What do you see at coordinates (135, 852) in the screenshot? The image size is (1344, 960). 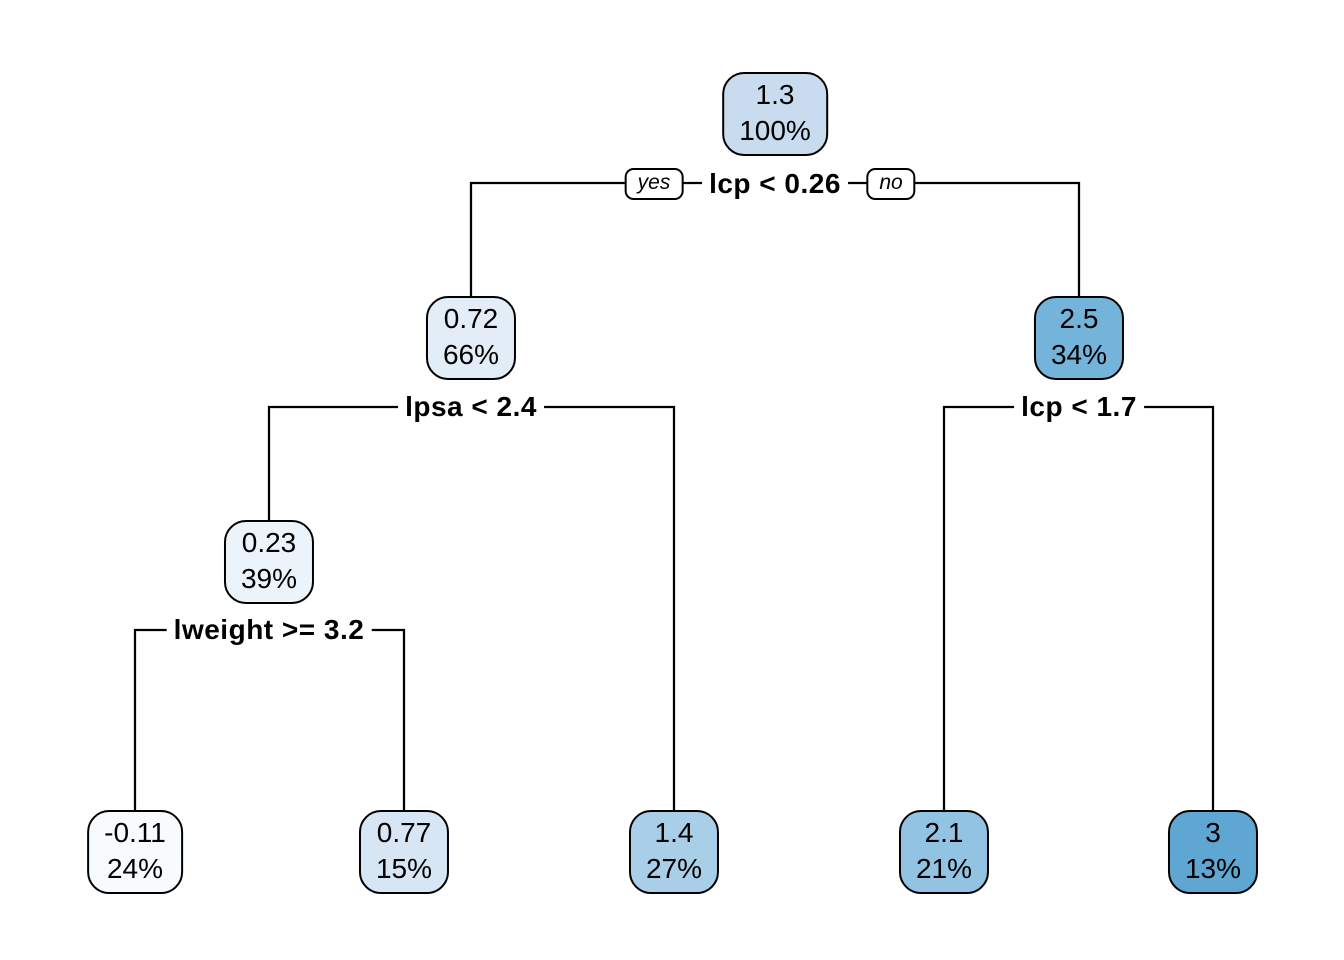 I see `leaf-left-left-yes: -0.11 24%` at bounding box center [135, 852].